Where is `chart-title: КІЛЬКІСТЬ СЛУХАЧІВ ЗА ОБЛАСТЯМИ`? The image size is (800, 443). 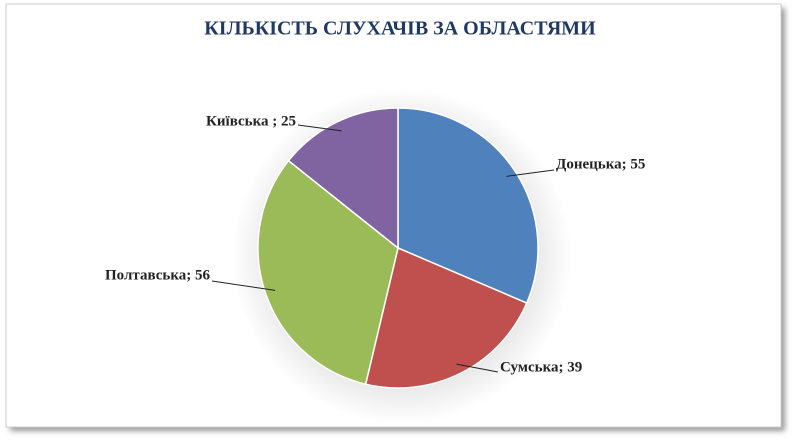 chart-title: КІЛЬКІСТЬ СЛУХАЧІВ ЗА ОБЛАСТЯМИ is located at coordinates (400, 29).